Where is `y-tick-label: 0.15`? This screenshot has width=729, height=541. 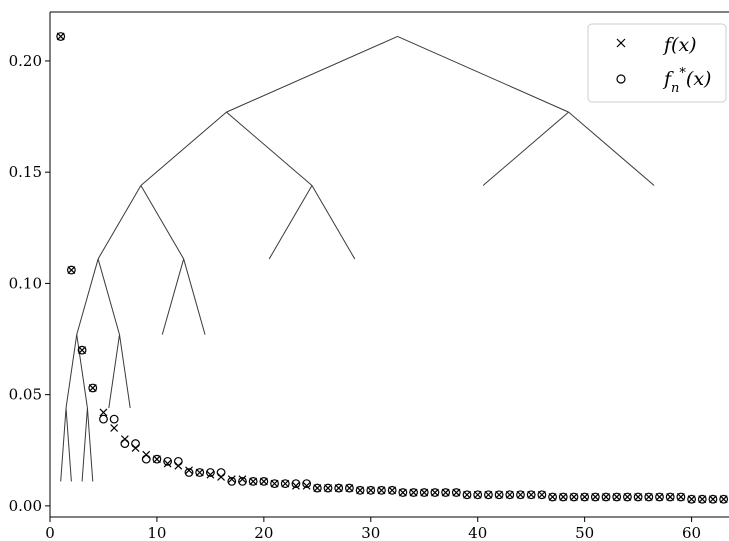
y-tick-label: 0.15 is located at coordinates (25, 172).